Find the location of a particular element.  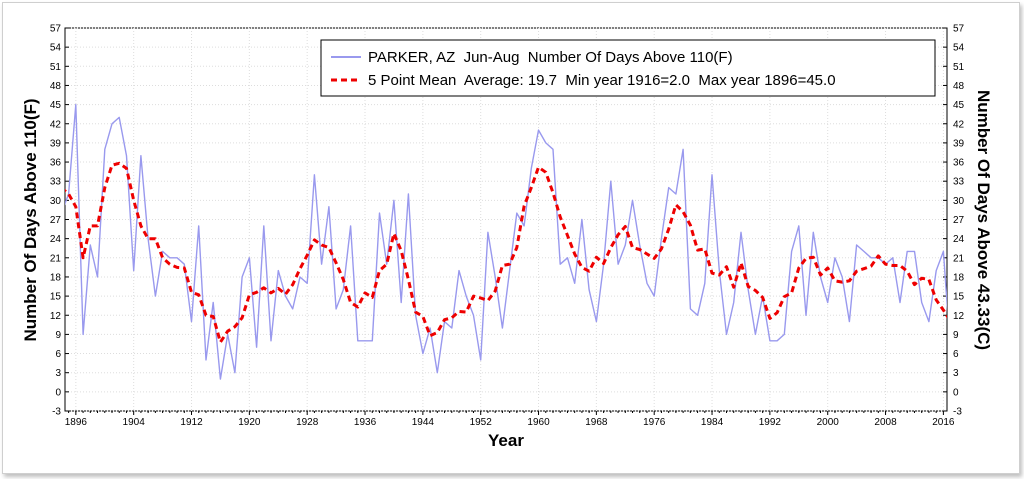

x-tick-label: 1944 is located at coordinates (423, 422).